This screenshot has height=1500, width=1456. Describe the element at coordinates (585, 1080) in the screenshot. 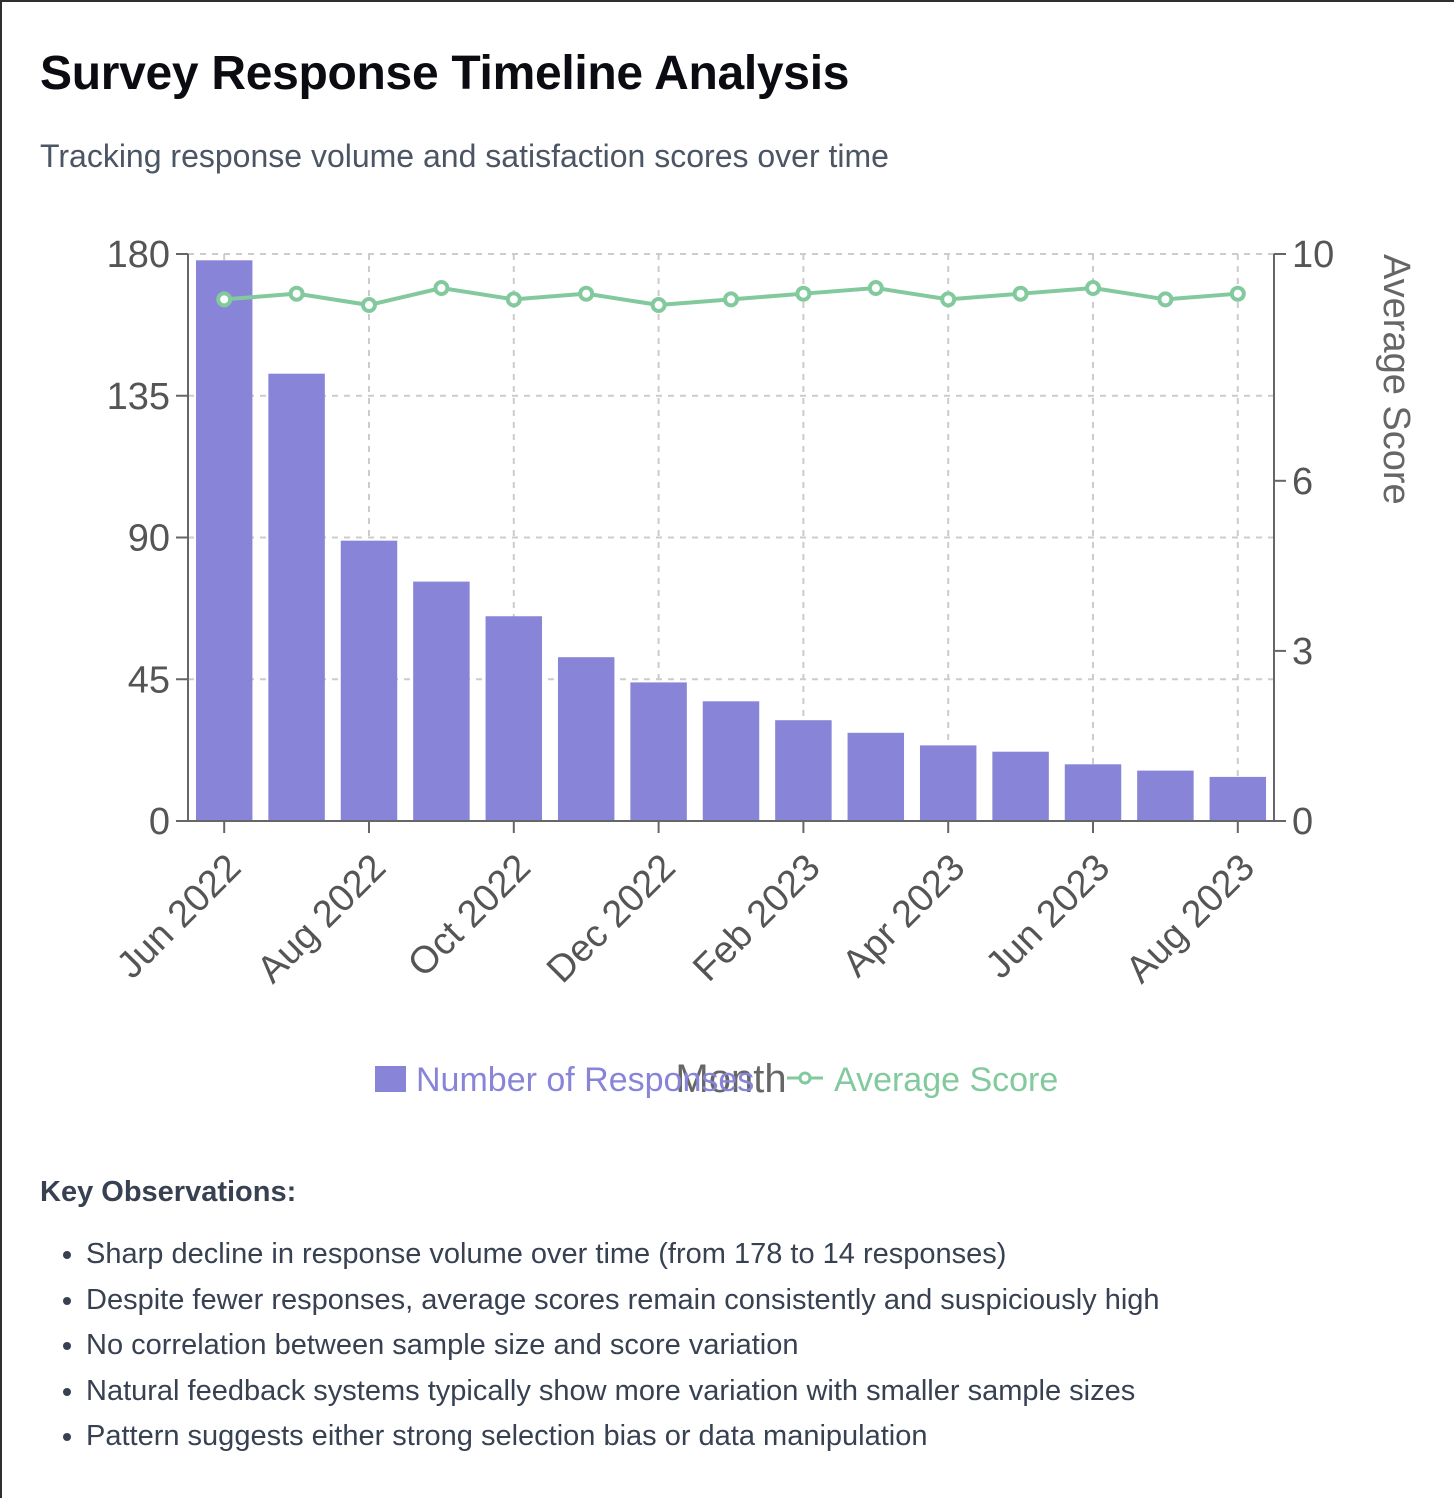

I see `legend-label-bar: Number of Responses` at that location.